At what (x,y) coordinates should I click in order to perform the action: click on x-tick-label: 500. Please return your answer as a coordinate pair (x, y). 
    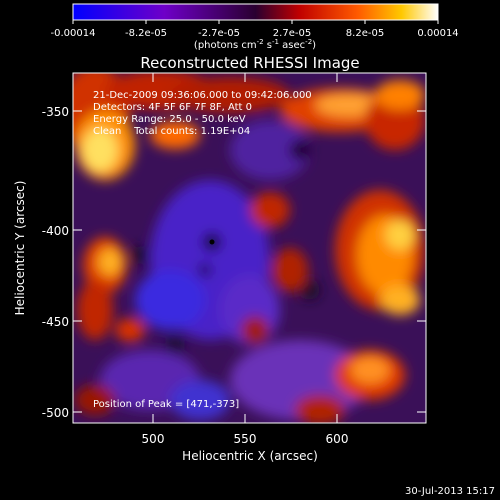
    Looking at the image, I should click on (153, 439).